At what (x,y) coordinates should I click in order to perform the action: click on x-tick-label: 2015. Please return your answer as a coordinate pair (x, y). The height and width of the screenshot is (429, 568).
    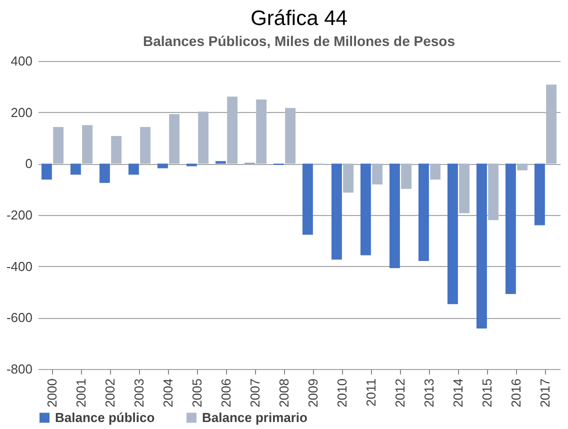
    Looking at the image, I should click on (487, 393).